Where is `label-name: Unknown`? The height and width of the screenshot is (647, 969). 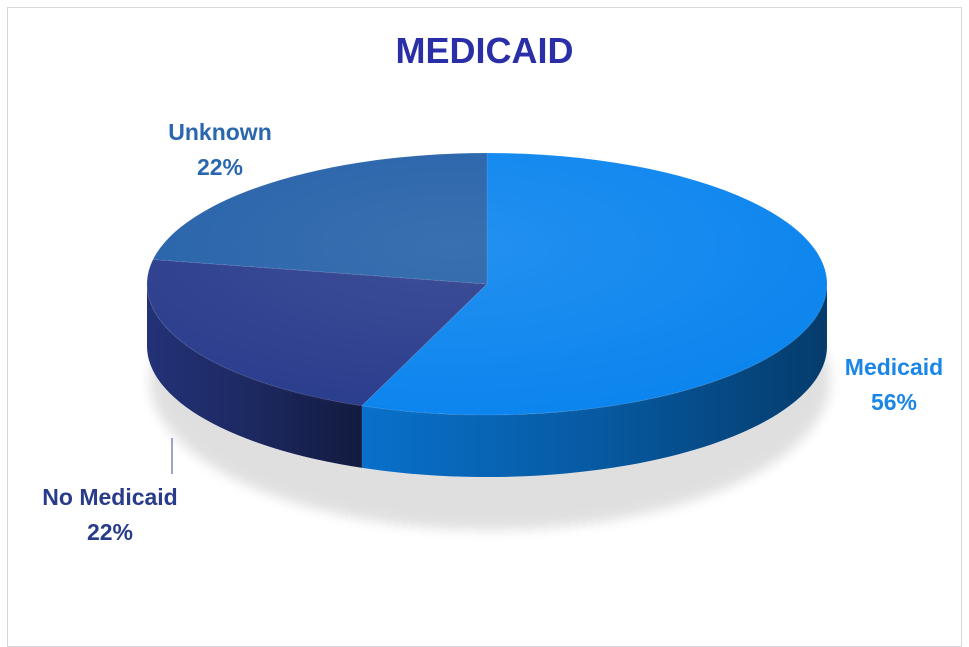
label-name: Unknown is located at coordinates (220, 132).